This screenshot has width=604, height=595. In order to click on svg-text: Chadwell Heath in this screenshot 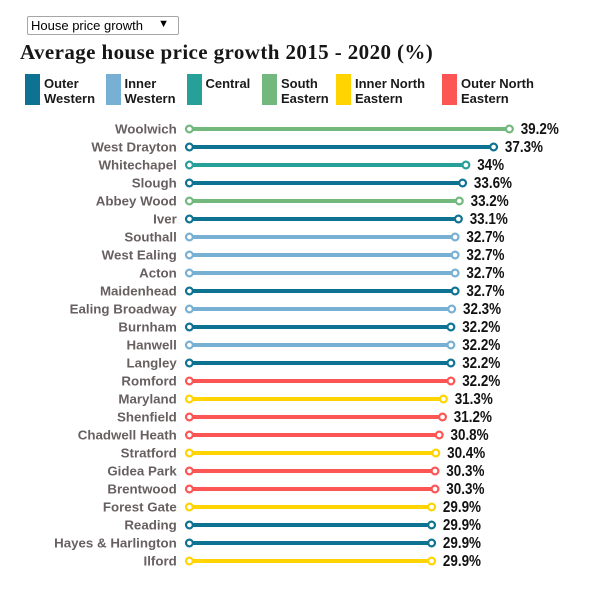, I will do `click(127, 435)`.